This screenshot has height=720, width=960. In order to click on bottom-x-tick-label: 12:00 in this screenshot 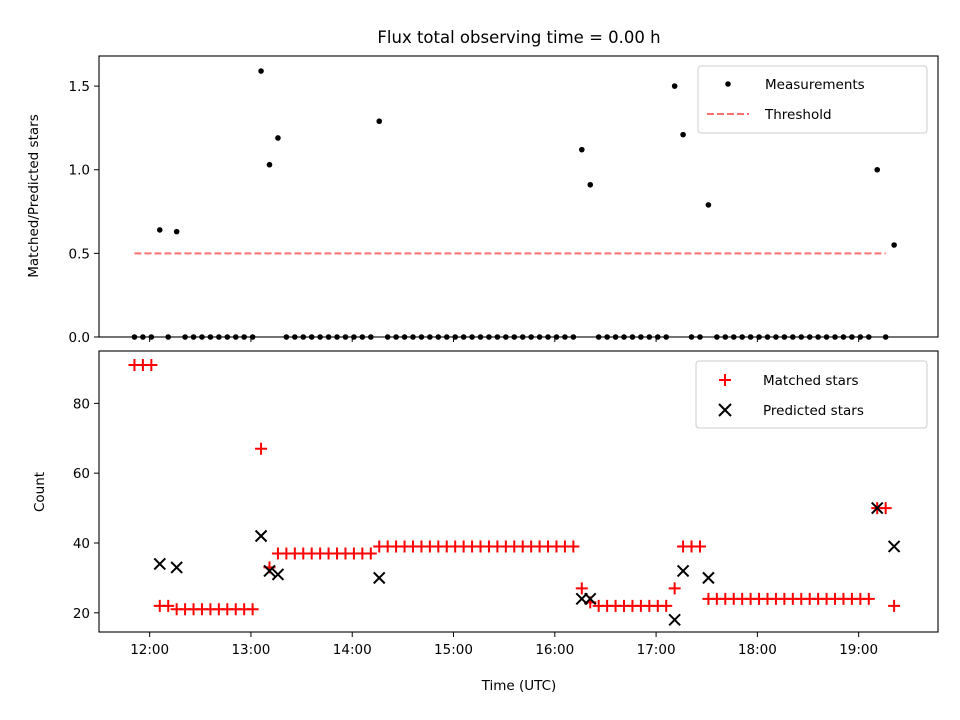, I will do `click(149, 650)`.